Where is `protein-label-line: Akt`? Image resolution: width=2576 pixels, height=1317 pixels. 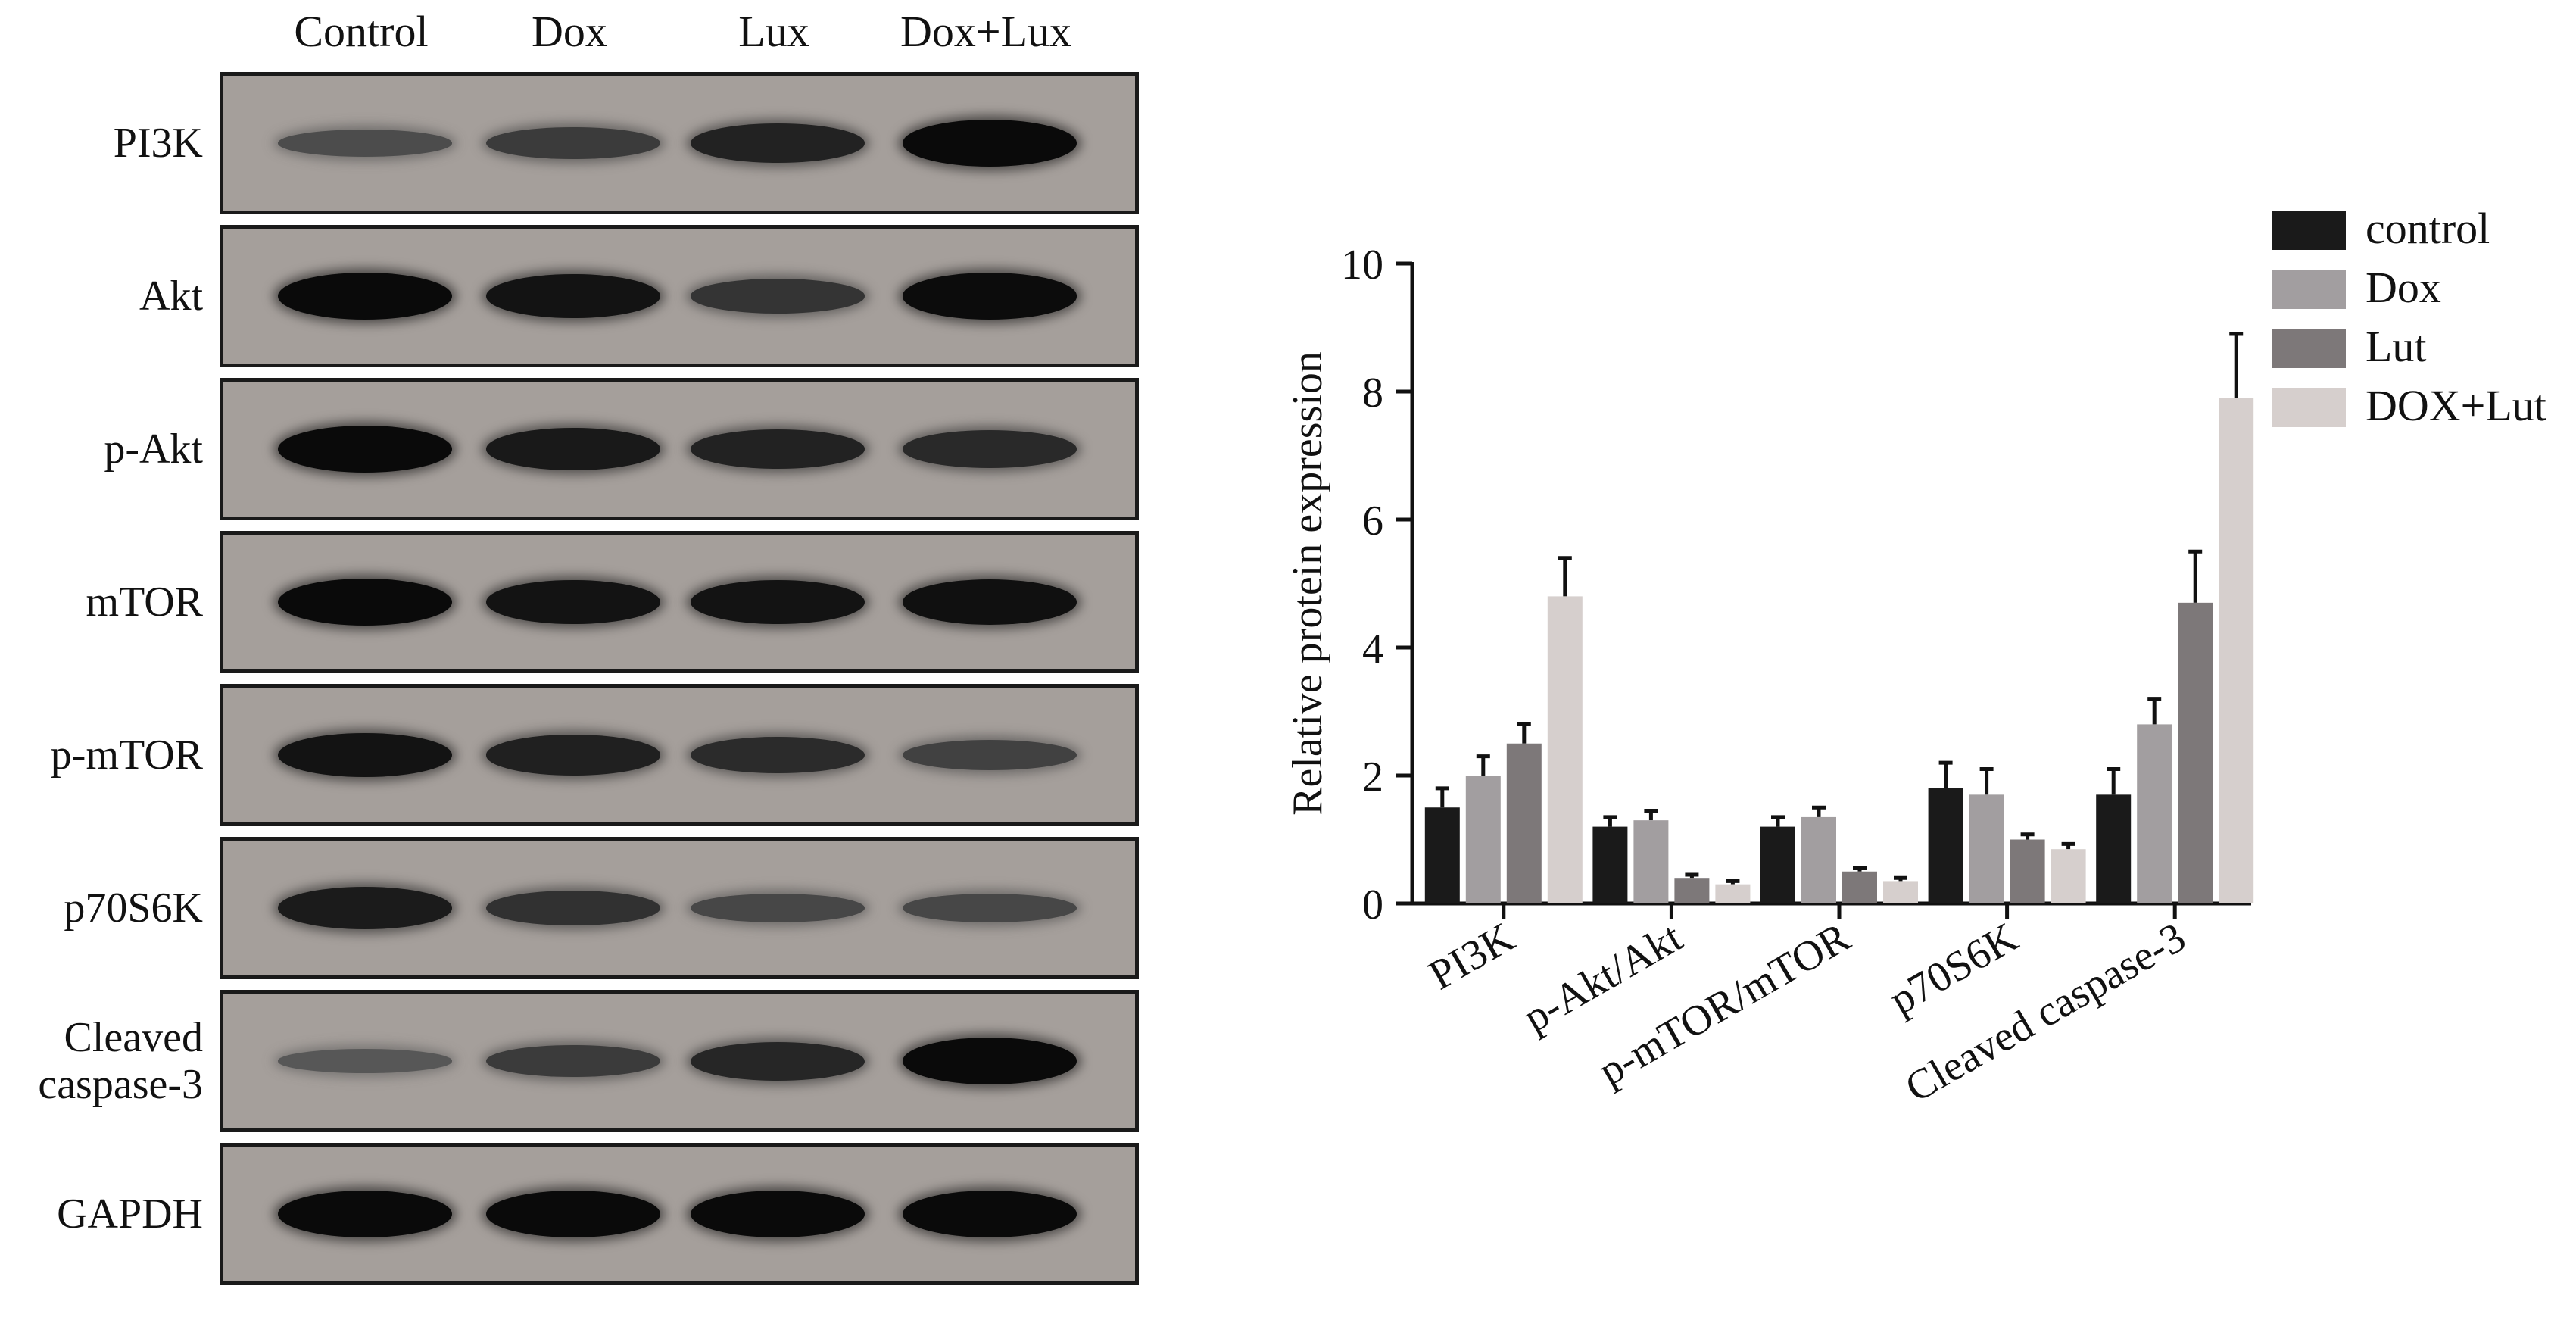 protein-label-line: Akt is located at coordinates (171, 296).